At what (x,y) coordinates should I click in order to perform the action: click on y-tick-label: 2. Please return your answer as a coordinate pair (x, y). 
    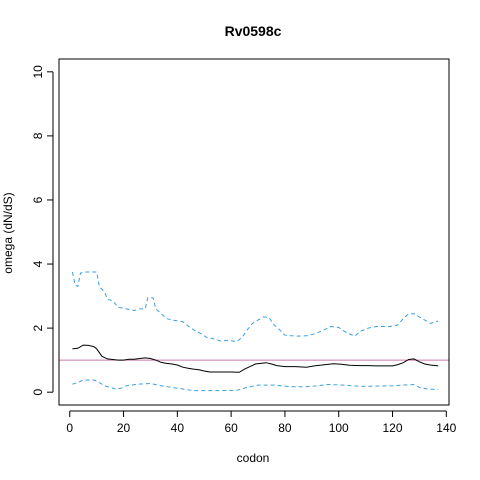
    Looking at the image, I should click on (38, 327).